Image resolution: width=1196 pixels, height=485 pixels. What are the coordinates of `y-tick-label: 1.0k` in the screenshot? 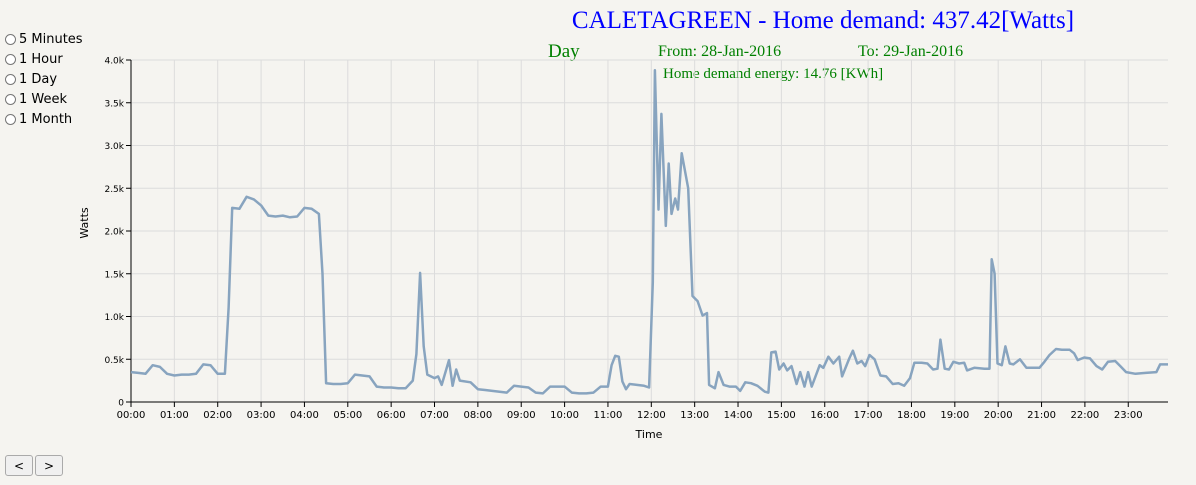 It's located at (114, 318).